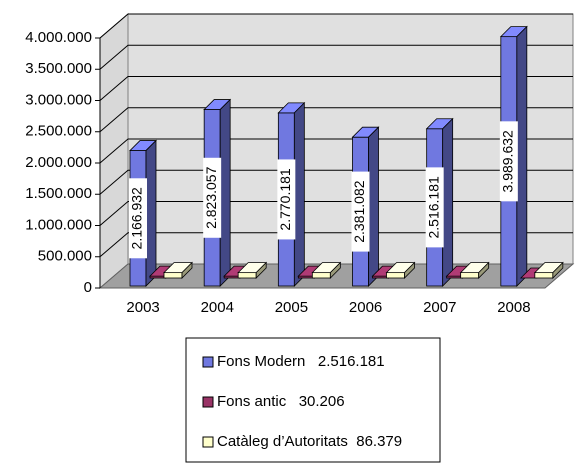 Image resolution: width=577 pixels, height=468 pixels. I want to click on y-tick-label: 3.500.000, so click(58, 68).